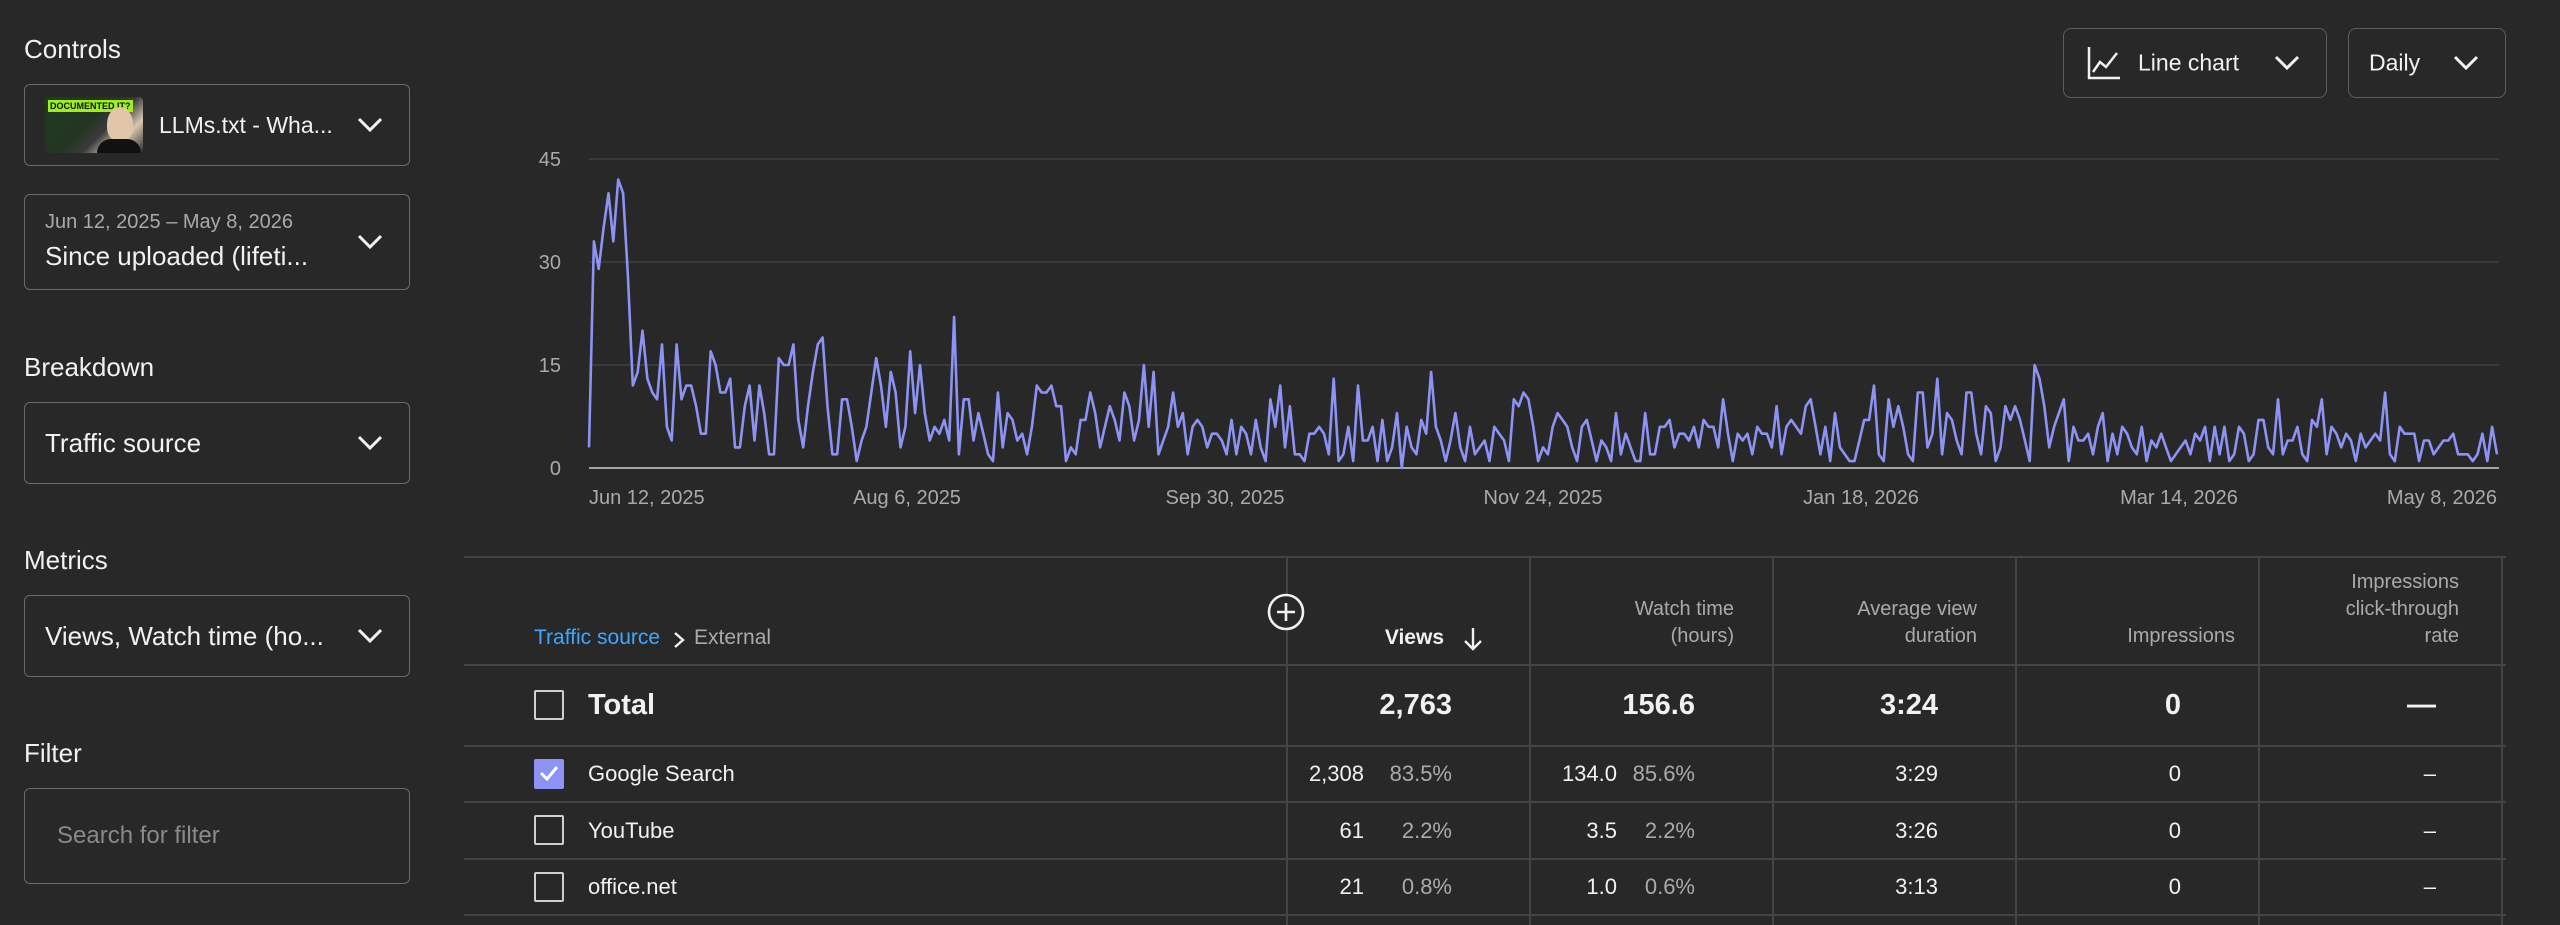 Image resolution: width=2560 pixels, height=925 pixels. Describe the element at coordinates (72, 49) in the screenshot. I see `controls-title: Controls` at that location.